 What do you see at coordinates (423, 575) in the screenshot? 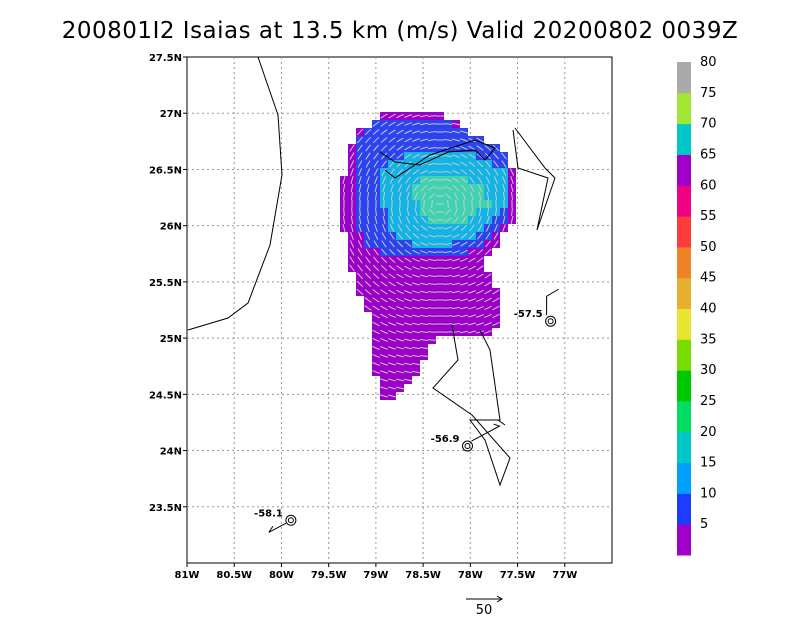
I see `x-tick-label: 78.5W` at bounding box center [423, 575].